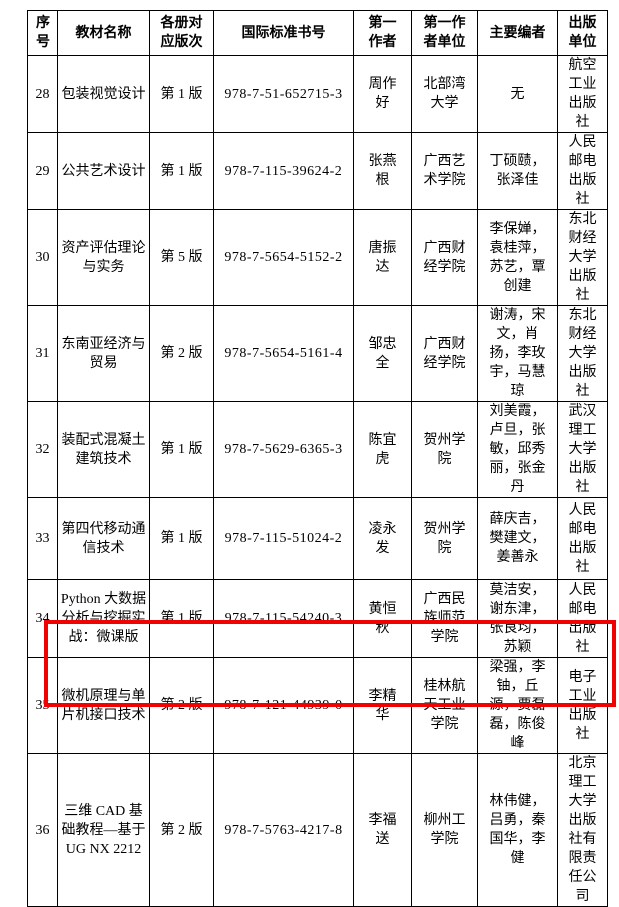 This screenshot has width=619, height=907. I want to click on cell-author: 黄恒秋, so click(382, 618).